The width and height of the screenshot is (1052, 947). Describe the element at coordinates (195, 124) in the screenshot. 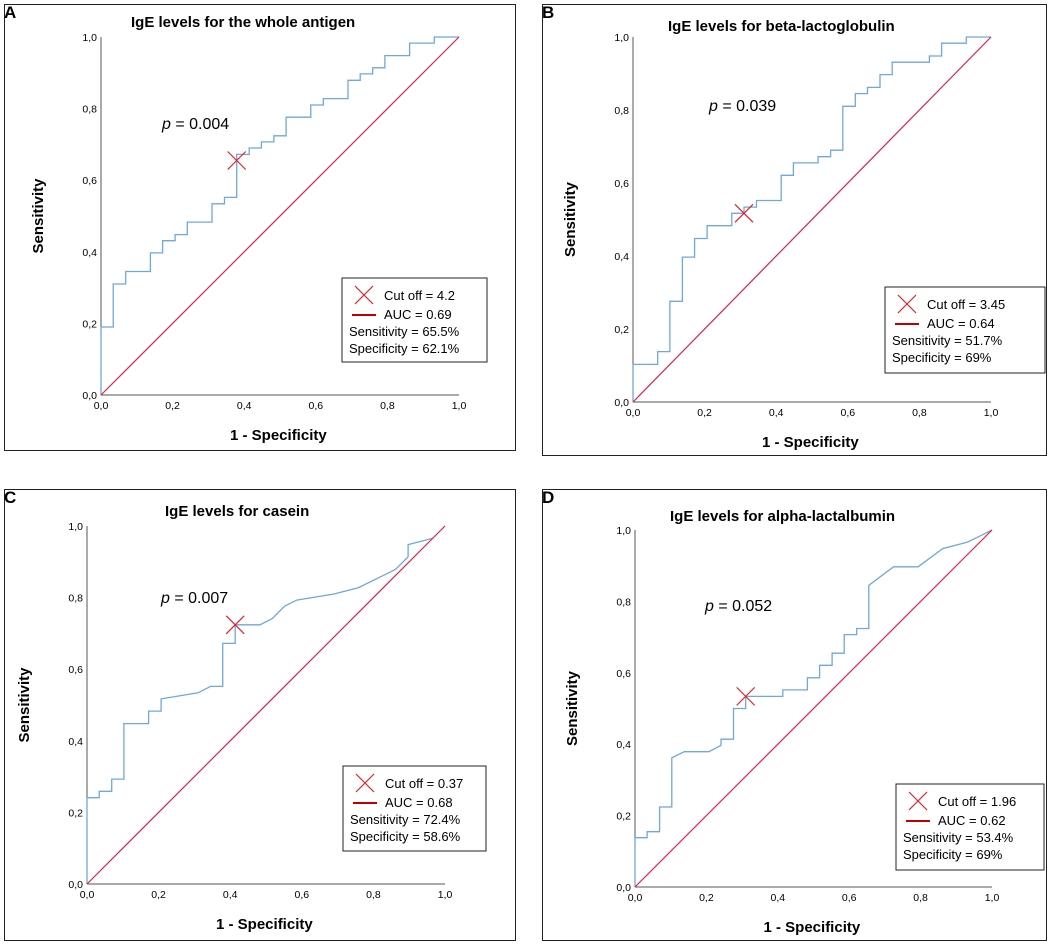

I see `p-value-label: p = 0.004` at that location.